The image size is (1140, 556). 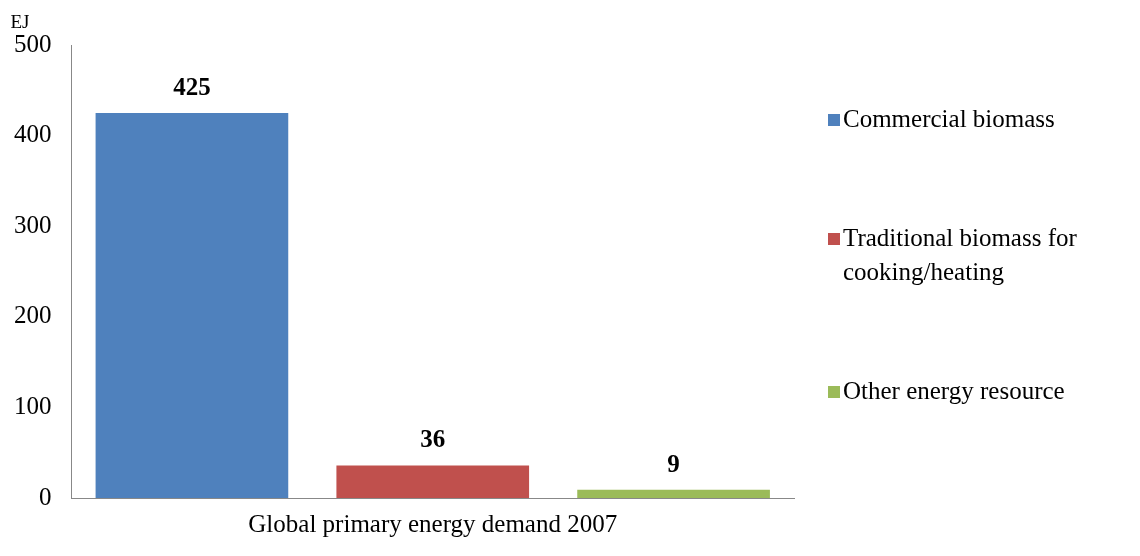 I want to click on data-label: 425, so click(x=192, y=86).